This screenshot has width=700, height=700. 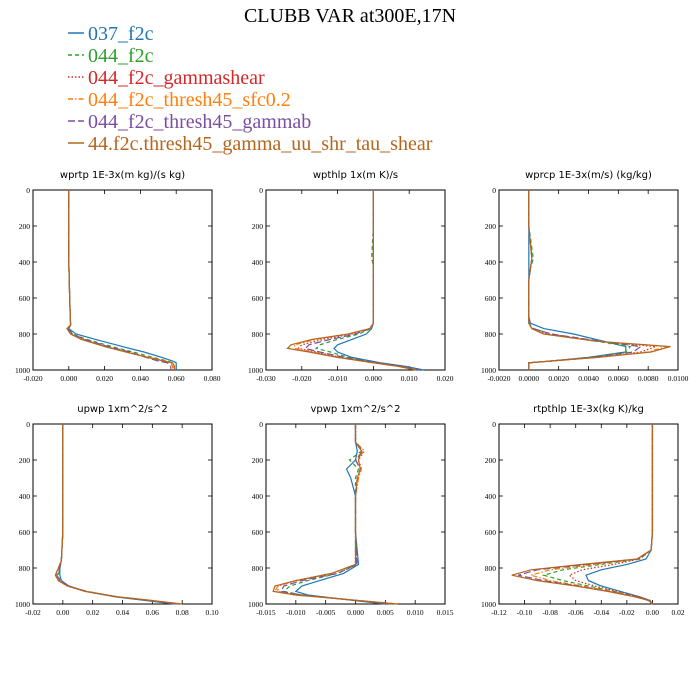 What do you see at coordinates (558, 378) in the screenshot?
I see `x-tick-label: 0.0020` at bounding box center [558, 378].